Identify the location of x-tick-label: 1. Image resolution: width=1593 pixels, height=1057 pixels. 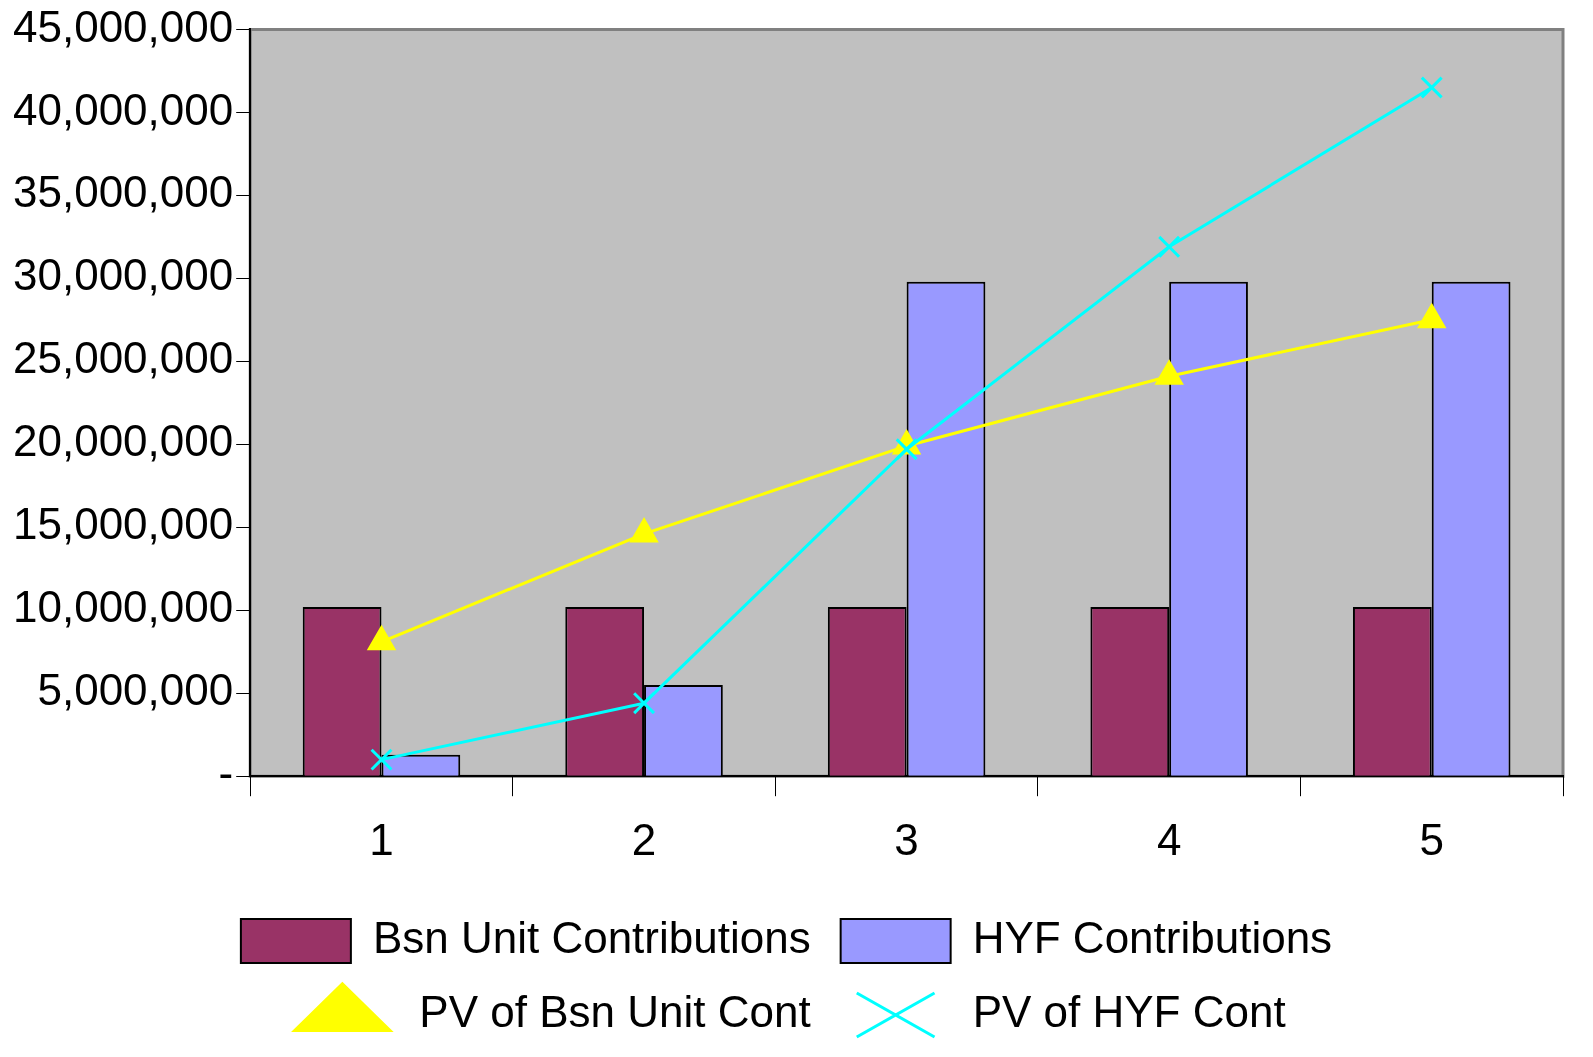
(381, 839).